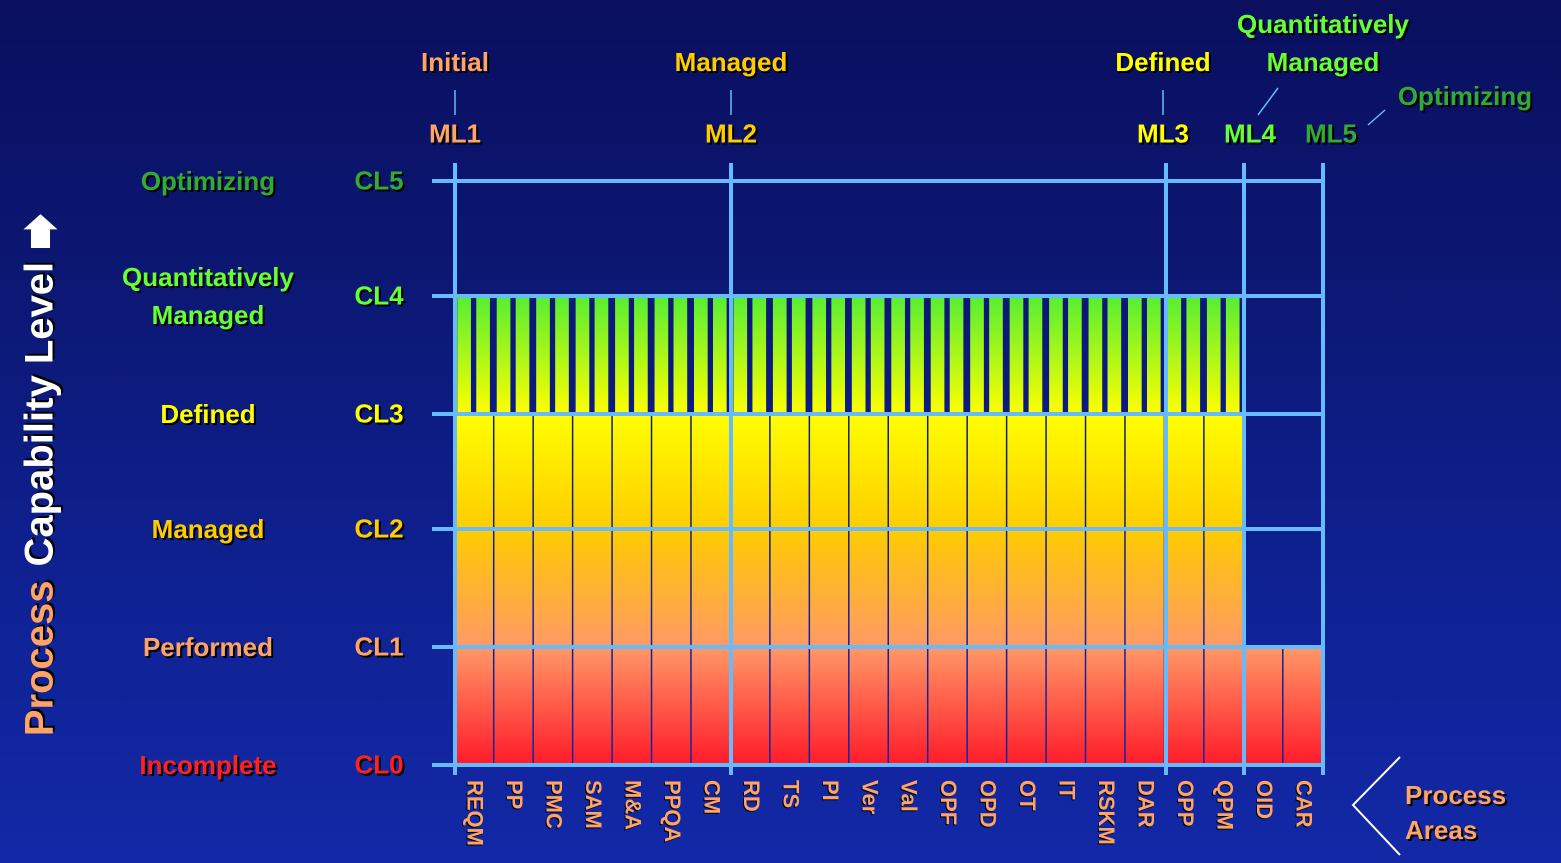  What do you see at coordinates (908, 706) in the screenshot?
I see `bar-cl1-val` at bounding box center [908, 706].